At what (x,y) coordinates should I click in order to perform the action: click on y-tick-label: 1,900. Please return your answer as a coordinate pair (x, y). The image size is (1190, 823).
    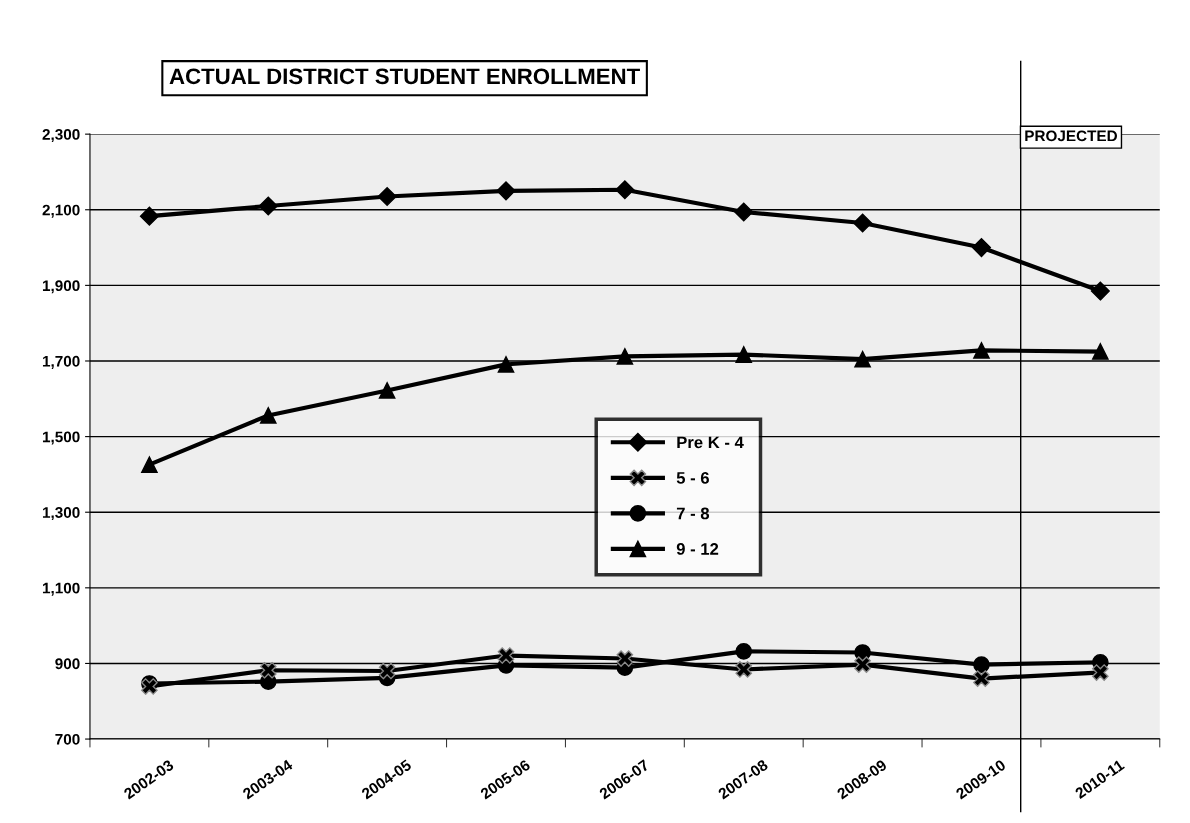
    Looking at the image, I should click on (61, 287).